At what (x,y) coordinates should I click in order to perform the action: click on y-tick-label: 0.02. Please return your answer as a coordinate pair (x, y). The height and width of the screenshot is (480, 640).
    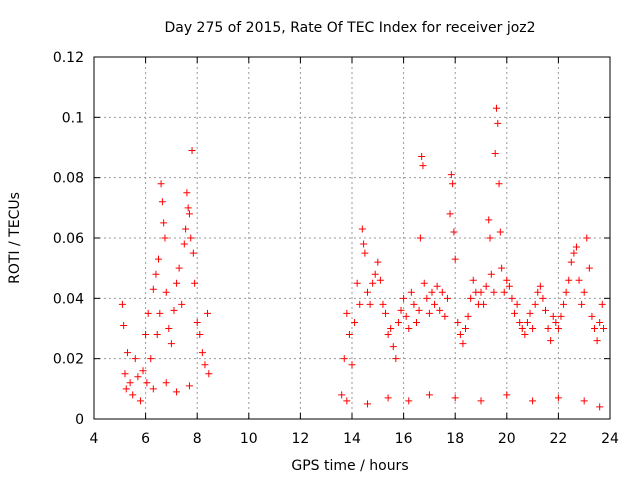
    Looking at the image, I should click on (68, 360).